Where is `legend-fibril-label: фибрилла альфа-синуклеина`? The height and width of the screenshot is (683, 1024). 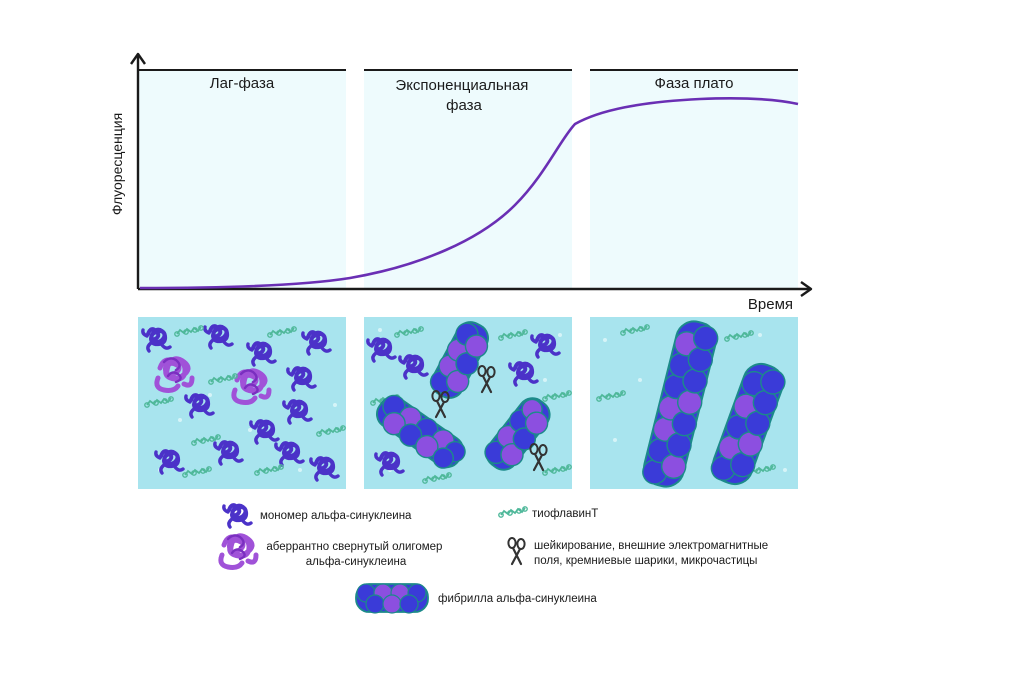 legend-fibril-label: фибрилла альфа-синуклеина is located at coordinates (517, 599).